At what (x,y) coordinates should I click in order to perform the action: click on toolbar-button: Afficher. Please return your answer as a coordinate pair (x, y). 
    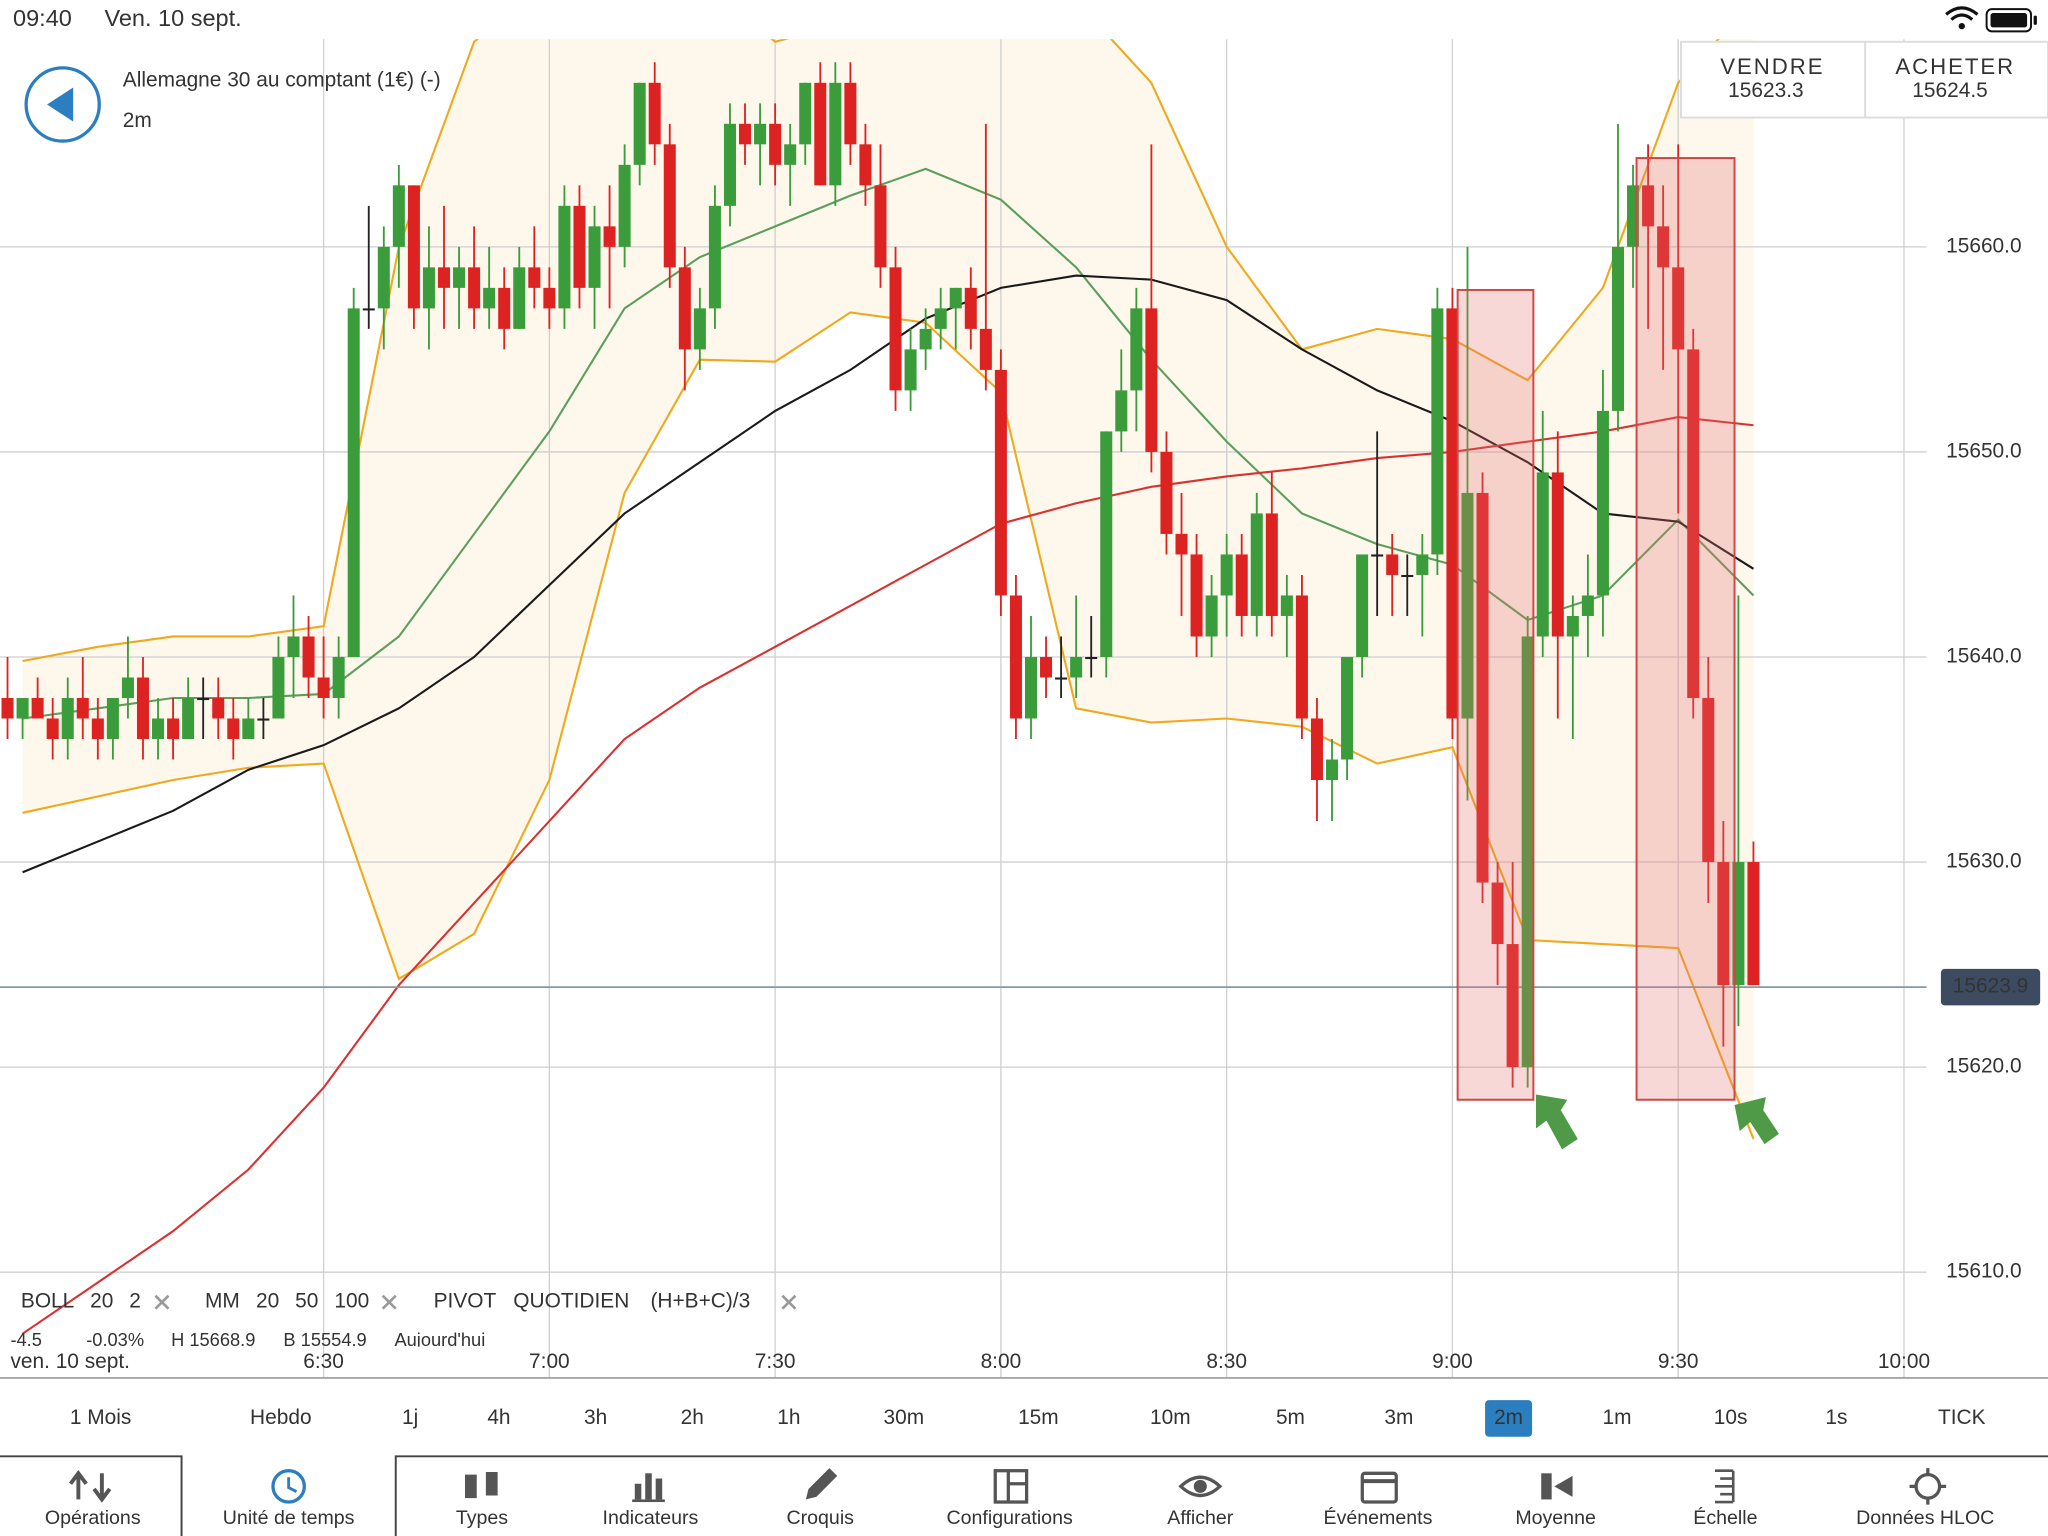
    Looking at the image, I should click on (1200, 1518).